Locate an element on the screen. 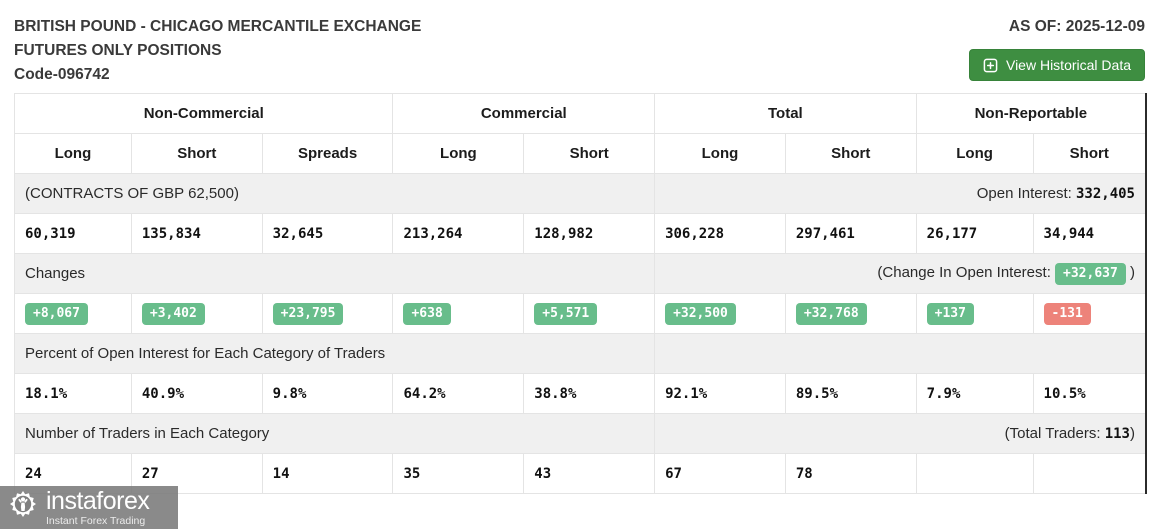 This screenshot has width=1161, height=529. watermark-text: instaforex Instant Forex Trading is located at coordinates (98, 506).